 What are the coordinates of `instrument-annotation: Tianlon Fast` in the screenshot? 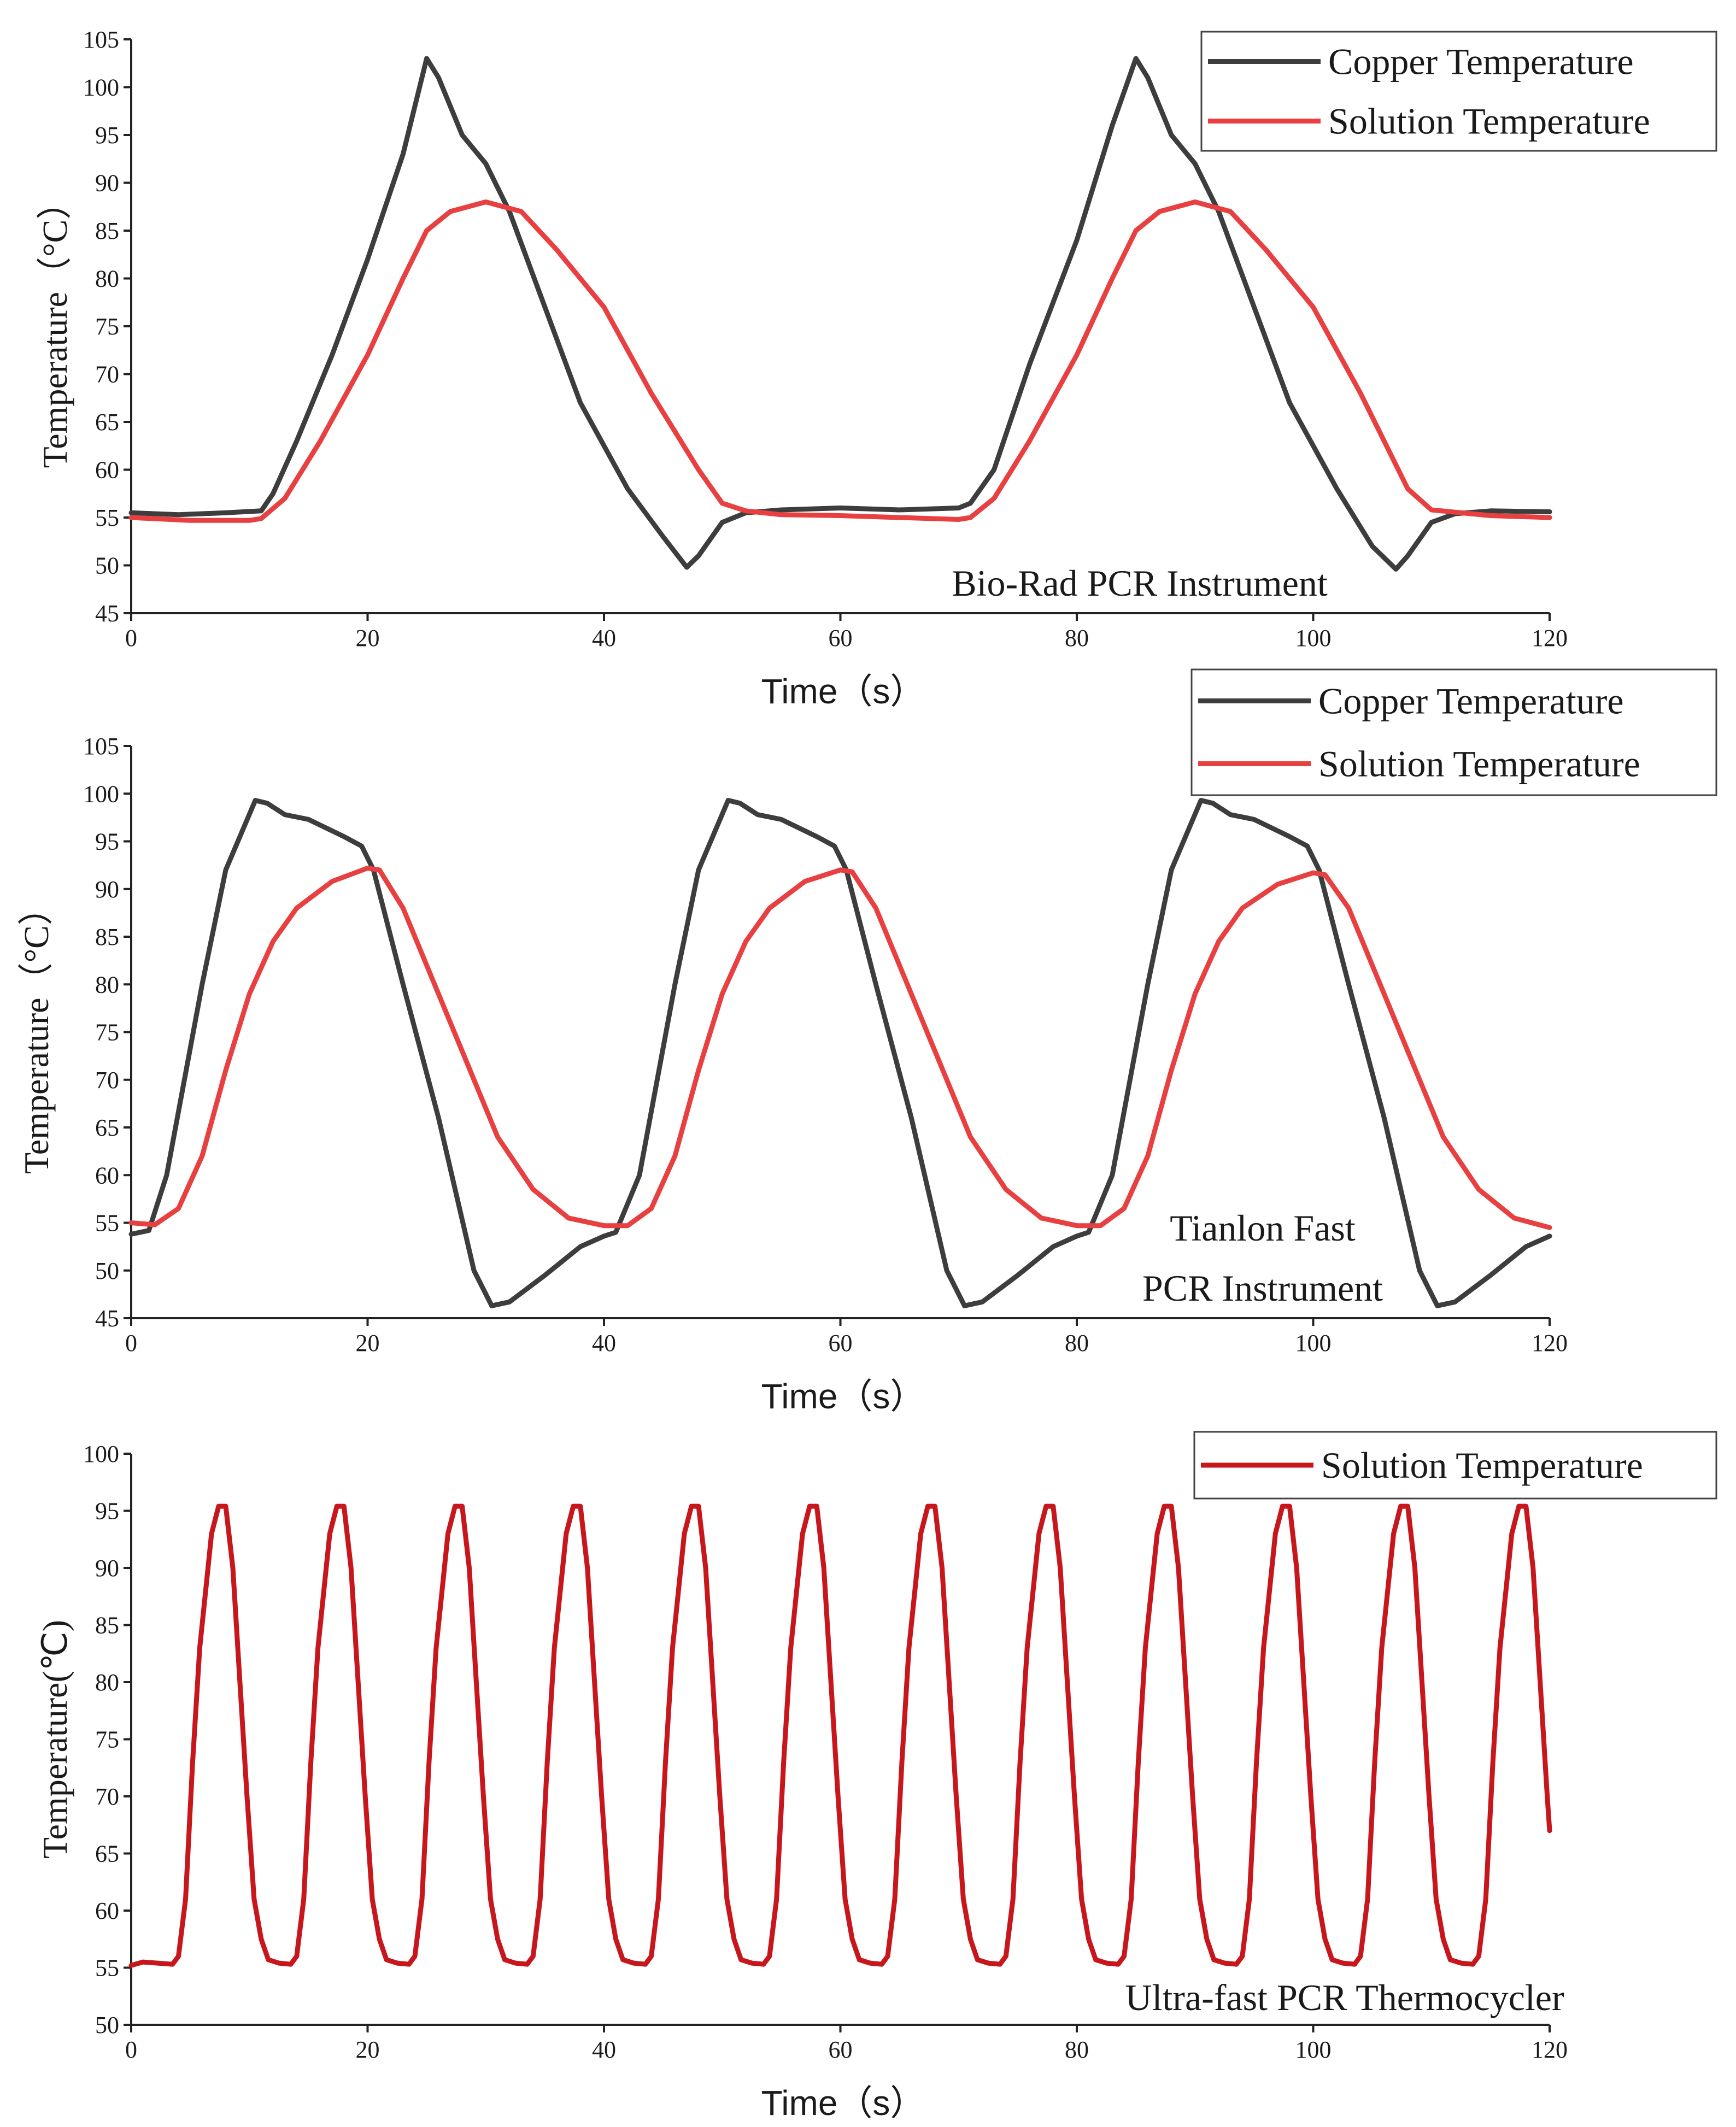 It's located at (1263, 1228).